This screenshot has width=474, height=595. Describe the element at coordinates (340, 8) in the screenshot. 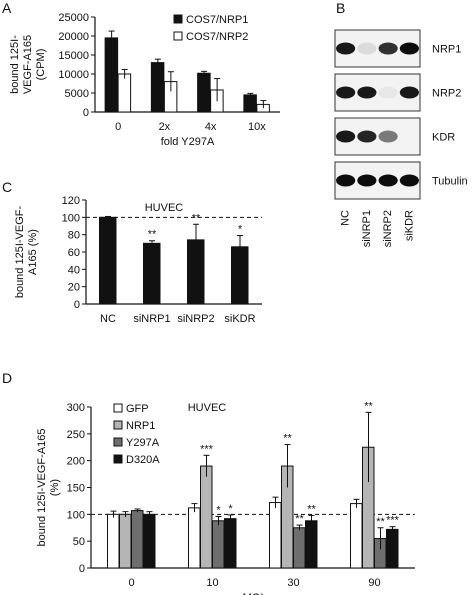

I see `panel-letter-b: B` at that location.